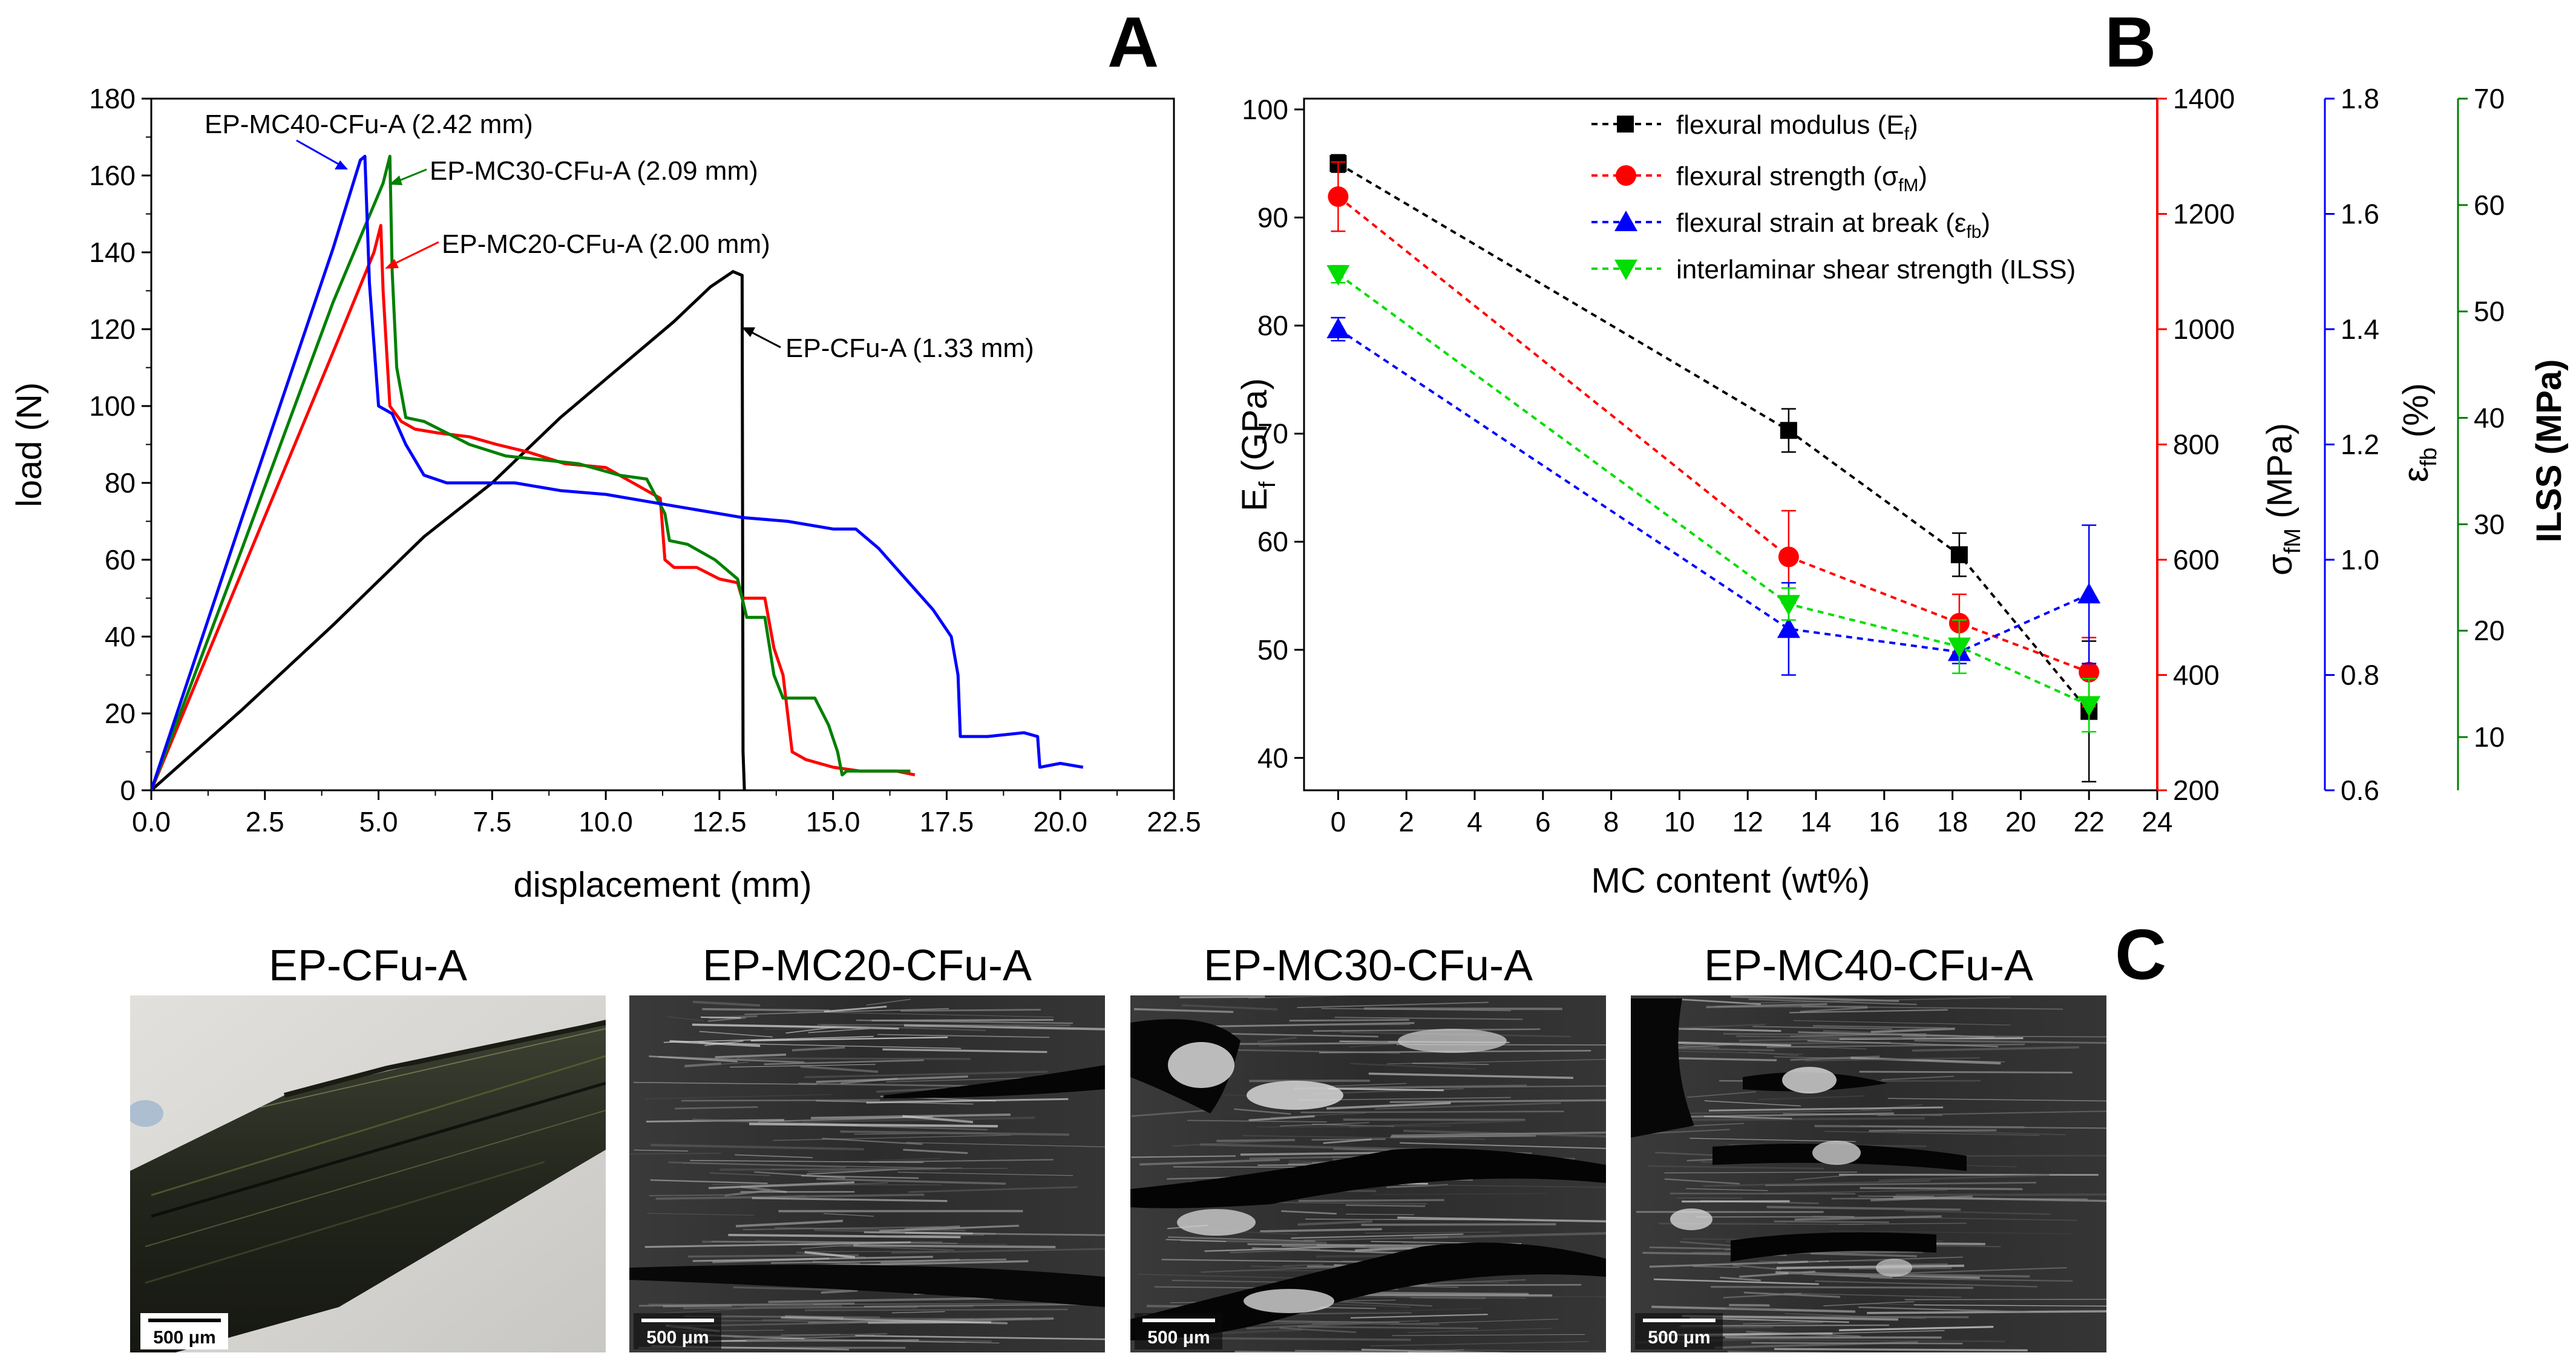  Describe the element at coordinates (1747, 821) in the screenshot. I see `x-tick-label: 12` at that location.